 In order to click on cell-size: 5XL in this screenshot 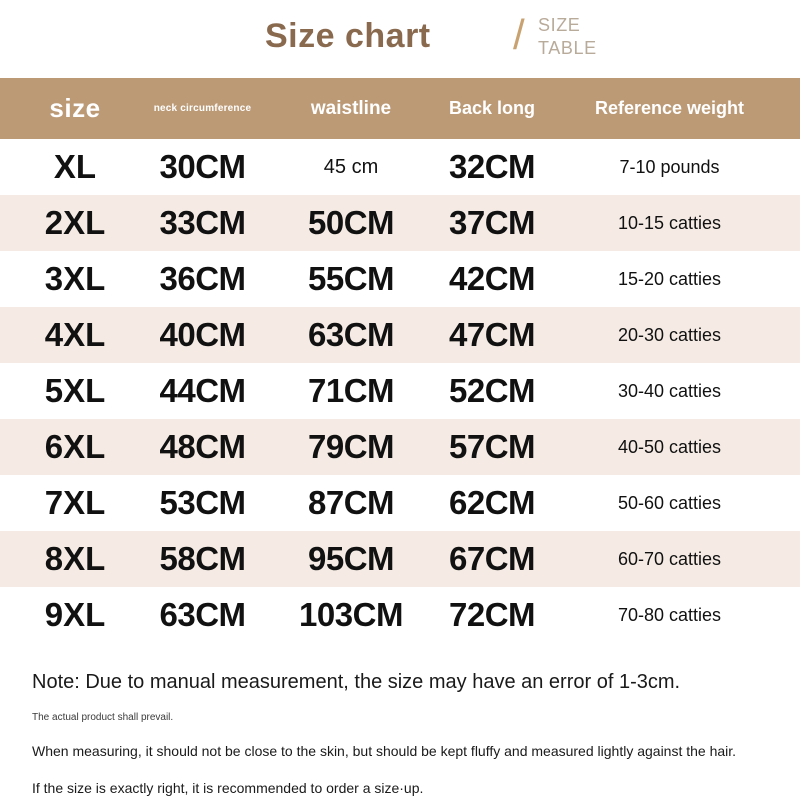, I will do `click(75, 390)`.